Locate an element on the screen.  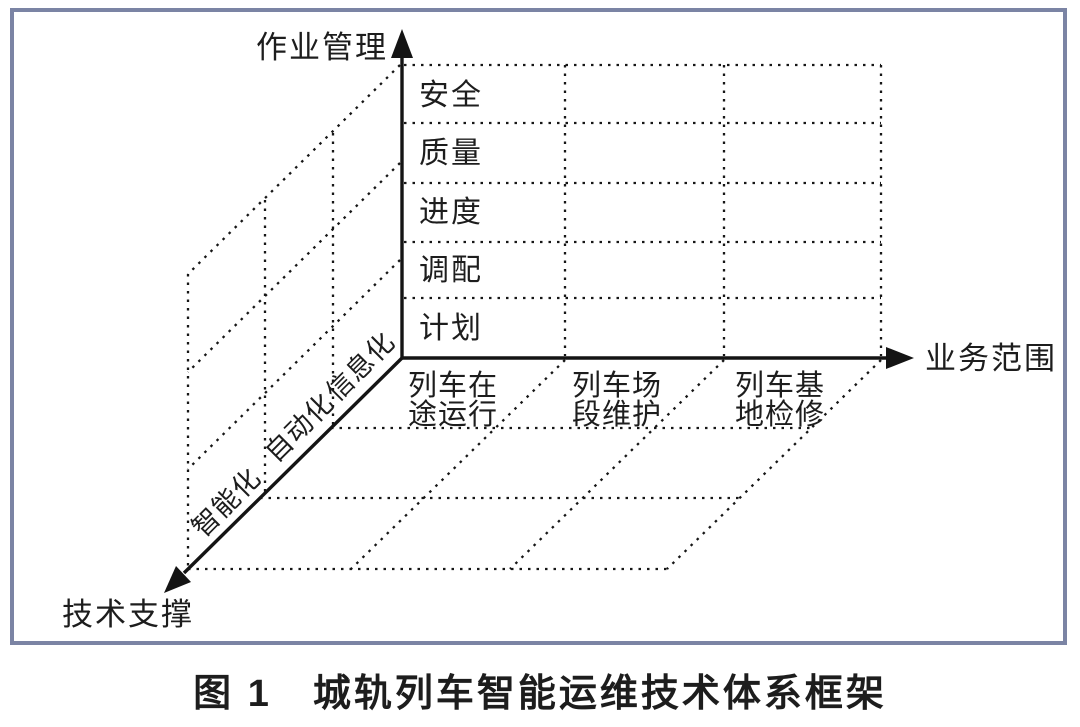
depth-axis-line is located at coordinates (293, 465).